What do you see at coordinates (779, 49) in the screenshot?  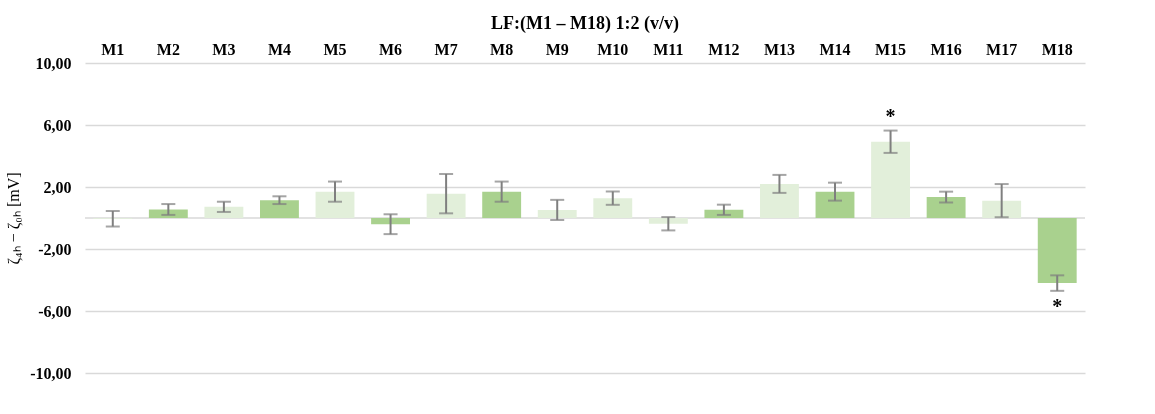 I see `x-tick-label: M13` at bounding box center [779, 49].